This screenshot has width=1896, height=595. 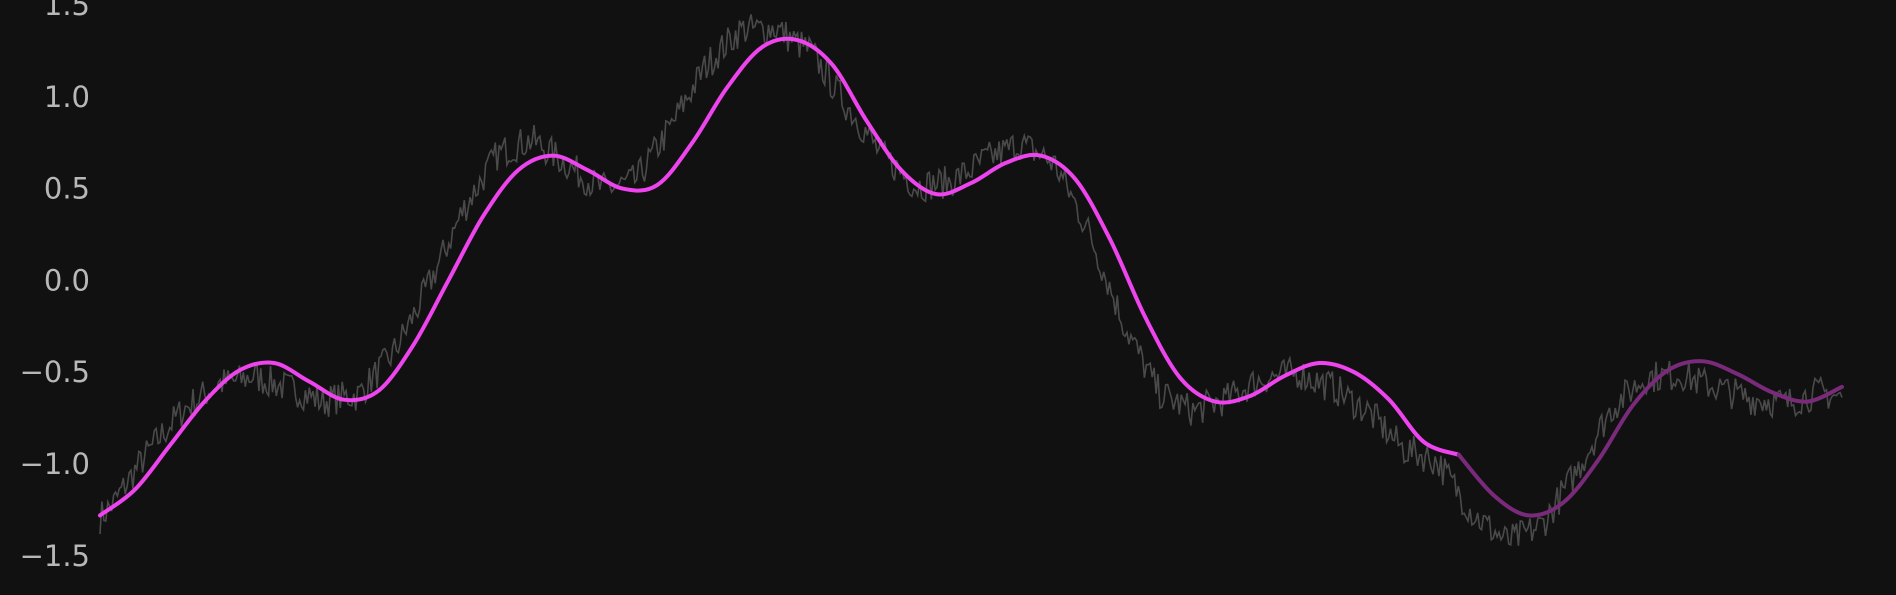 What do you see at coordinates (67, 189) in the screenshot?
I see `y-tick-label: 0.5` at bounding box center [67, 189].